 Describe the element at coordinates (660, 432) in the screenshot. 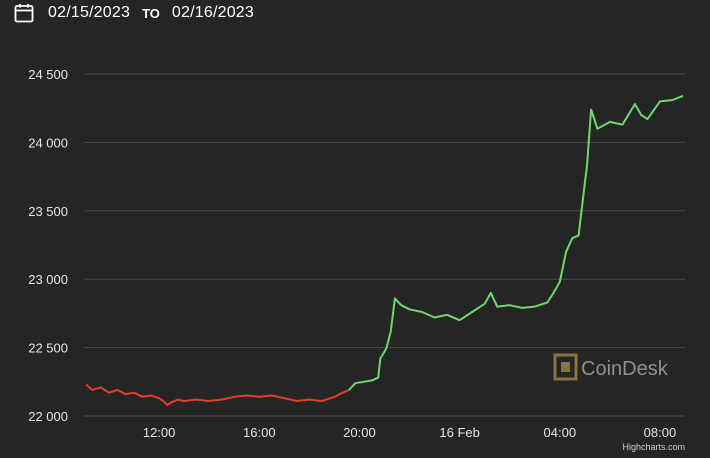

I see `x-tick-label: 08:00` at that location.